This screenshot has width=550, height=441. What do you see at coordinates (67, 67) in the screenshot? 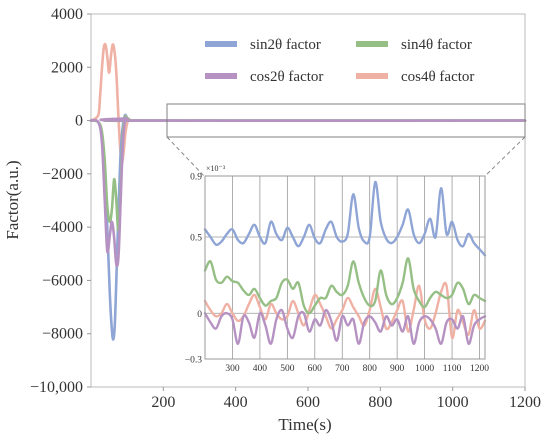
I see `y-tick-label: 2000` at bounding box center [67, 67].